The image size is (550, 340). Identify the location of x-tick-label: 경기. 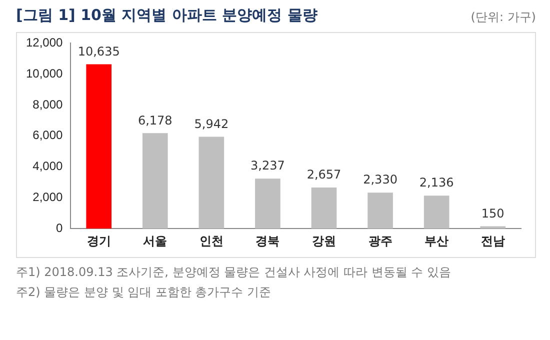
(98, 241).